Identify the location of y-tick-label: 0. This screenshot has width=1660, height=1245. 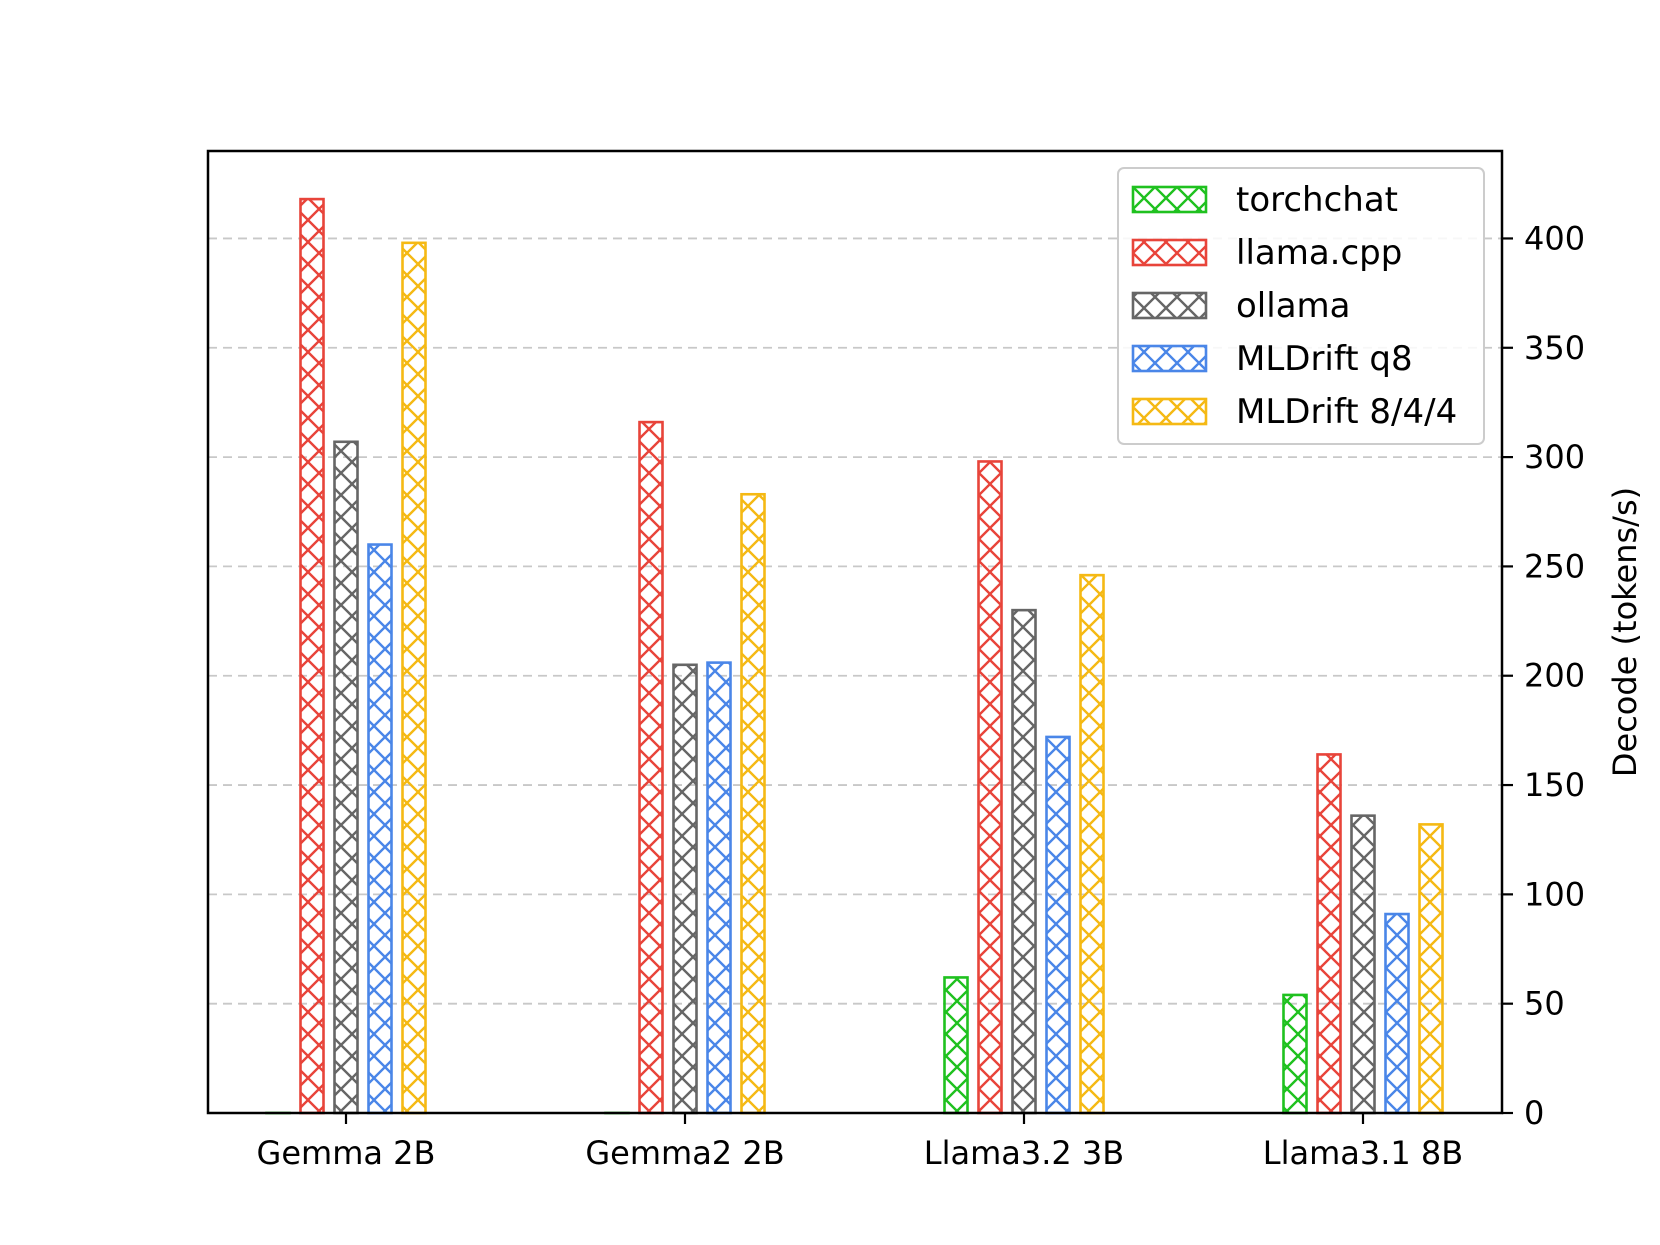
(1534, 1113).